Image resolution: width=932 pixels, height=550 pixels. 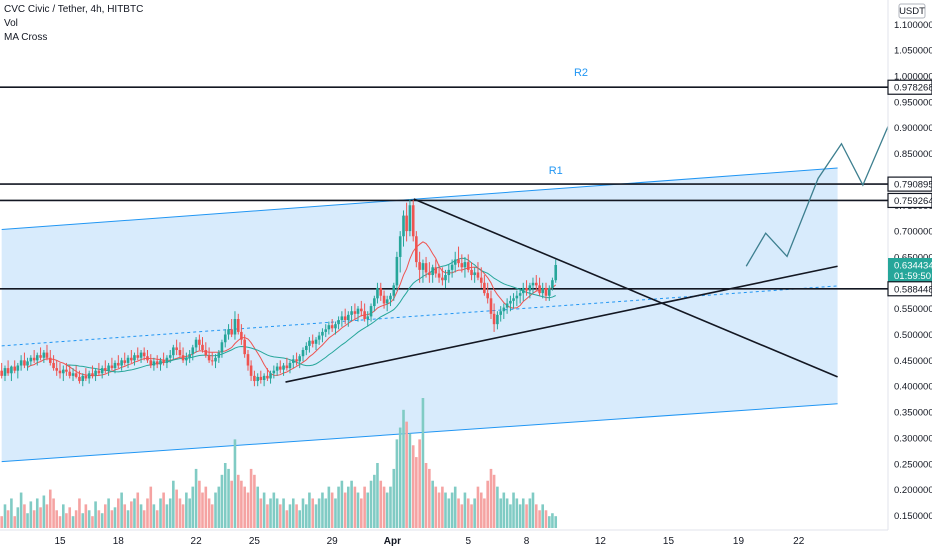 I want to click on current-price-tag, so click(x=910, y=269).